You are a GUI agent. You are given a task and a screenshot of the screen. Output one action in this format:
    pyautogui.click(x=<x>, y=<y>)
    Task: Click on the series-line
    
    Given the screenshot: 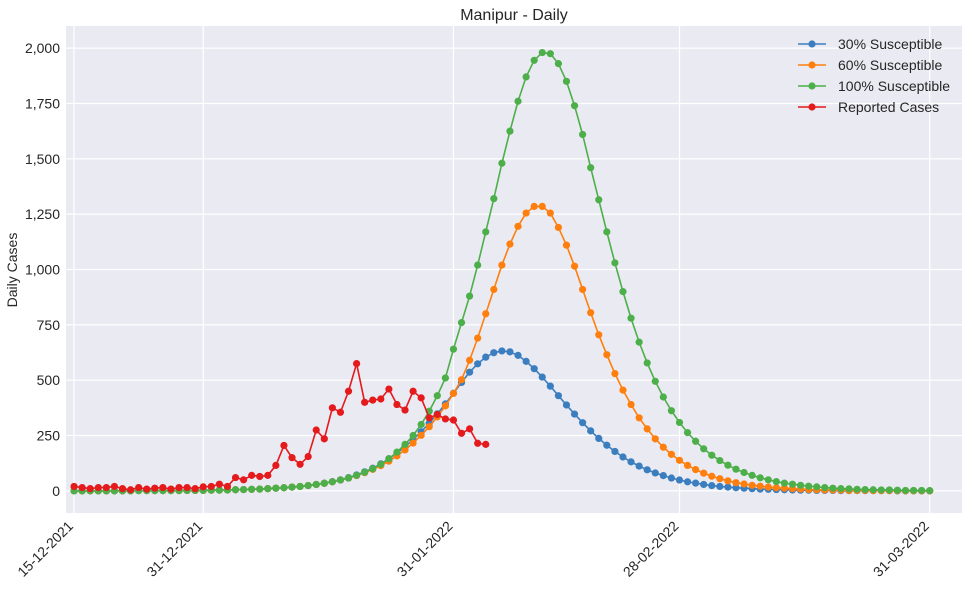 What is the action you would take?
    pyautogui.click(x=279, y=427)
    